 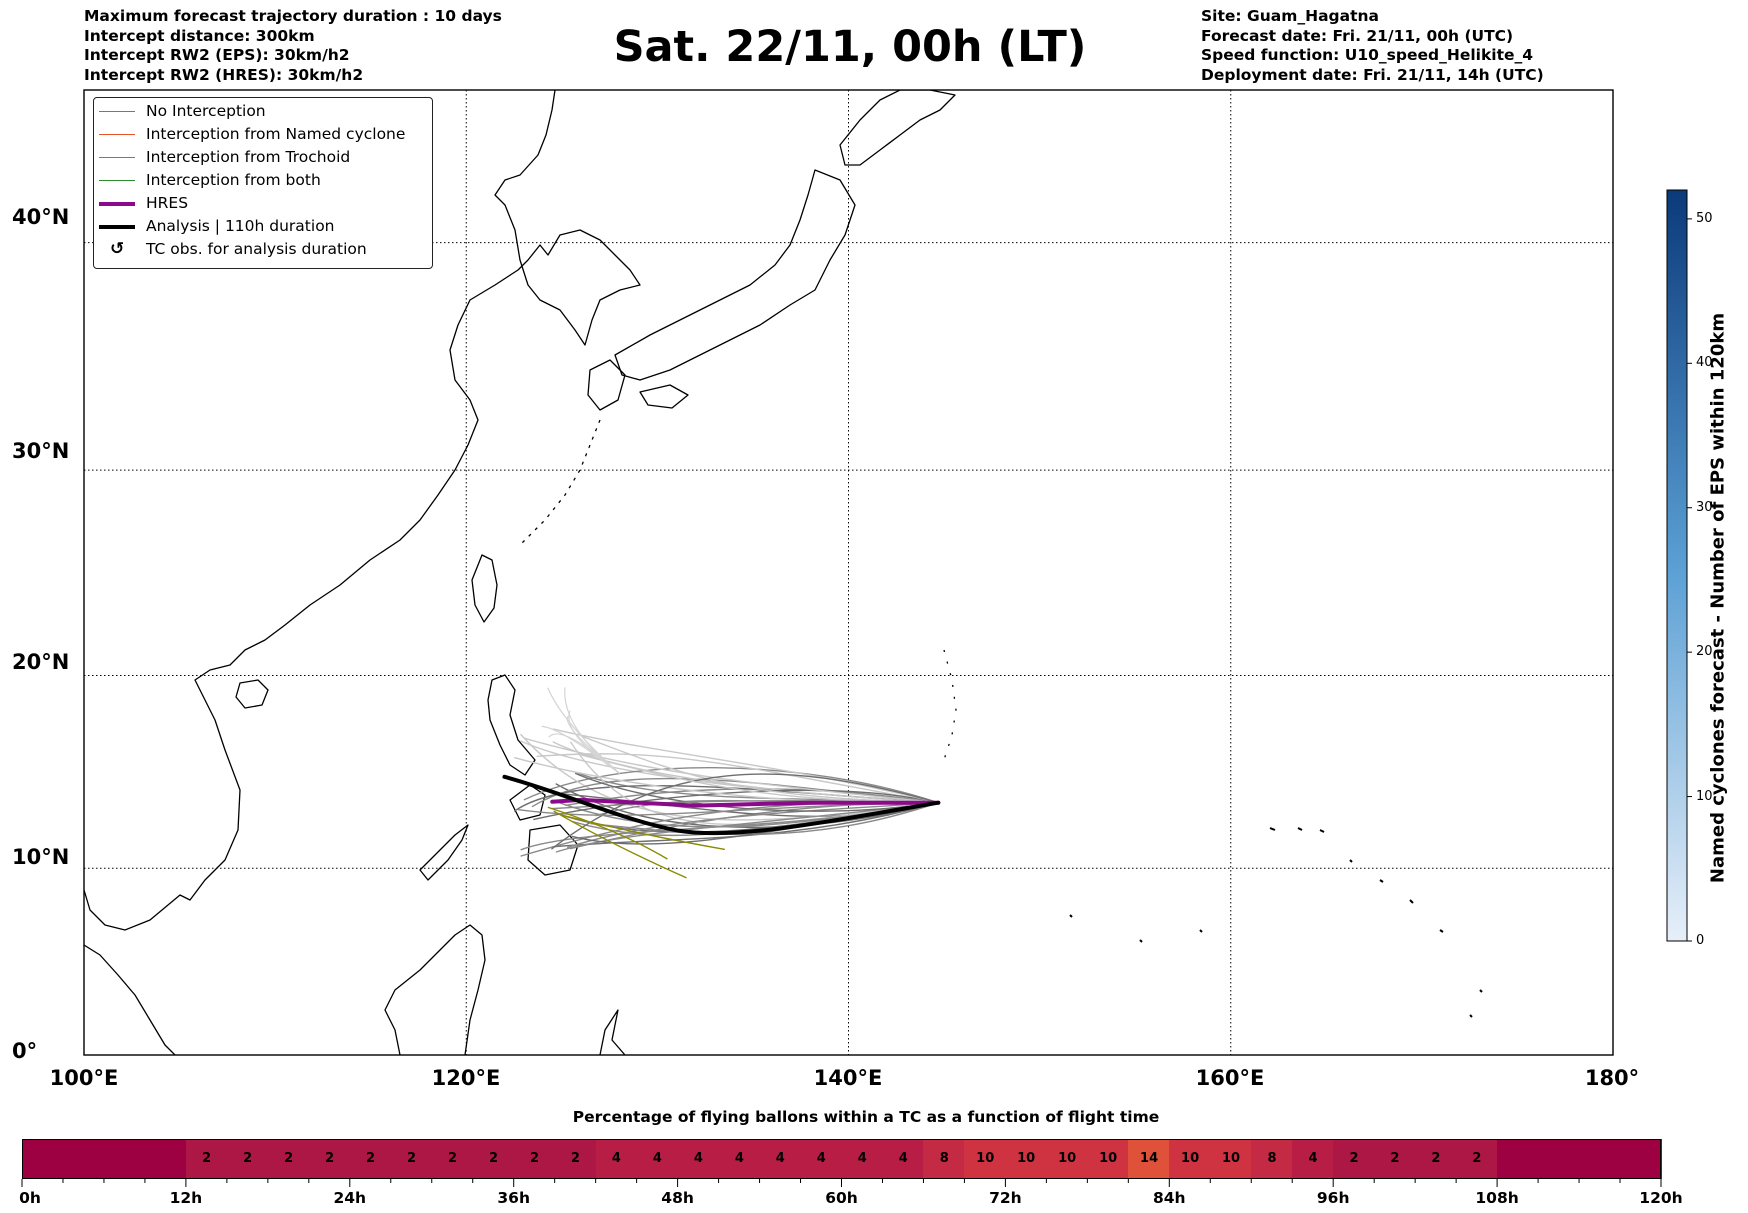 I want to click on legend-label: HRES, so click(x=167, y=203).